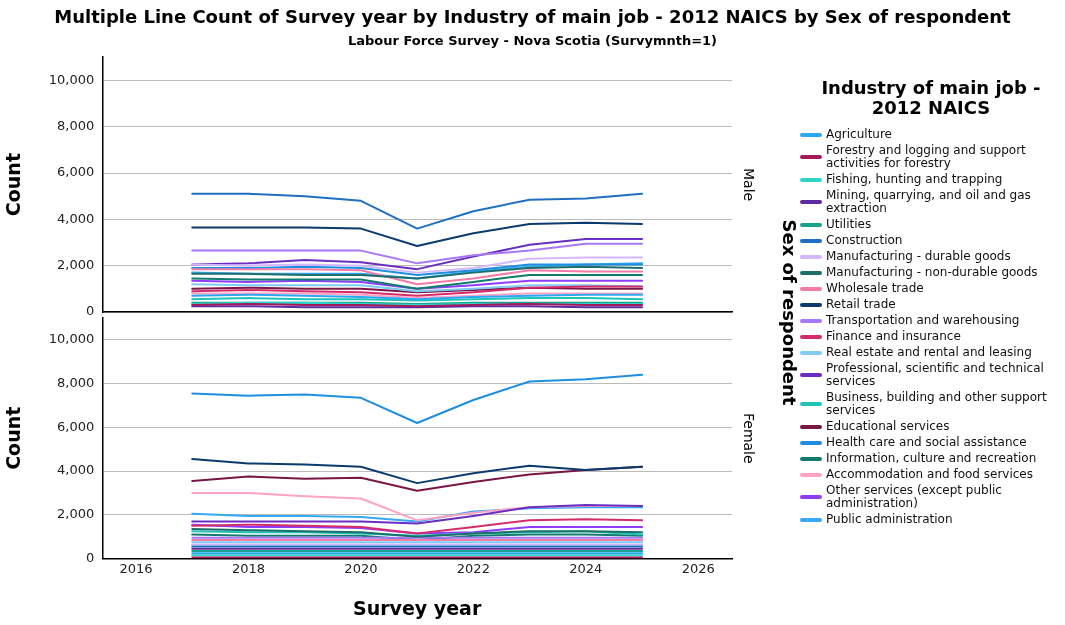  I want to click on legend-label: Mining, quarrying, and oil and gas extraction, so click(929, 201).